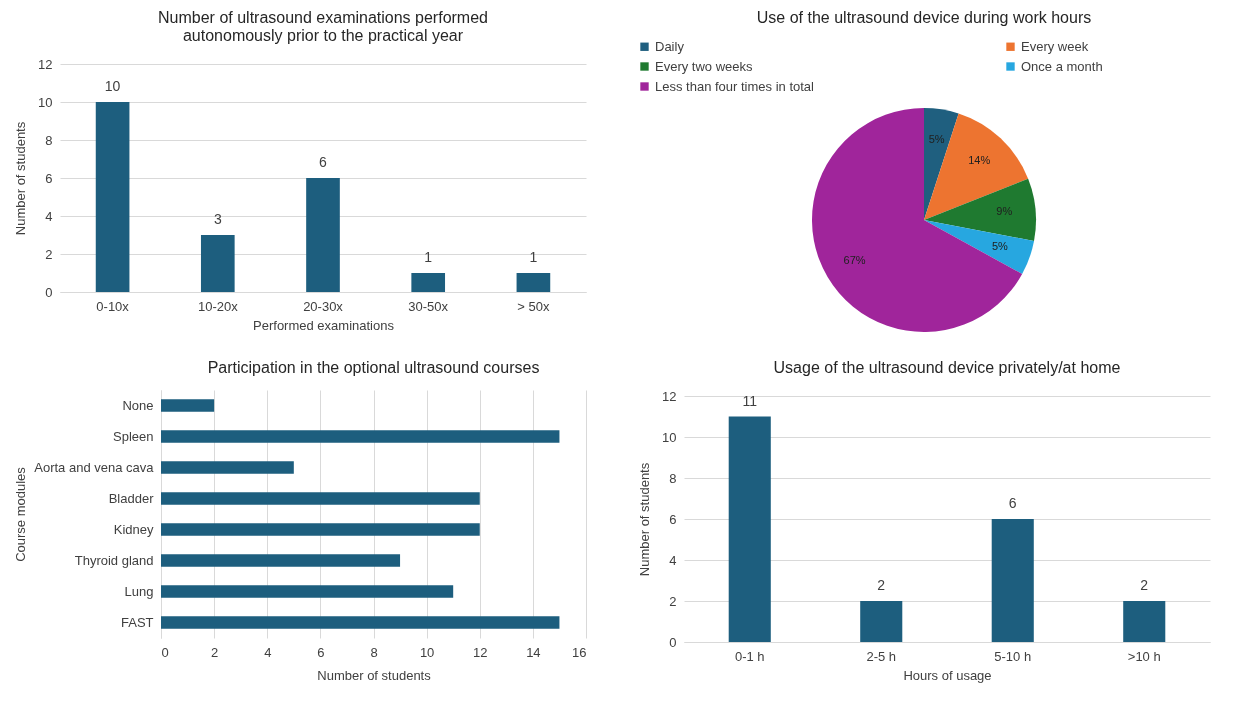  I want to click on x-tick-label: 16, so click(579, 652).